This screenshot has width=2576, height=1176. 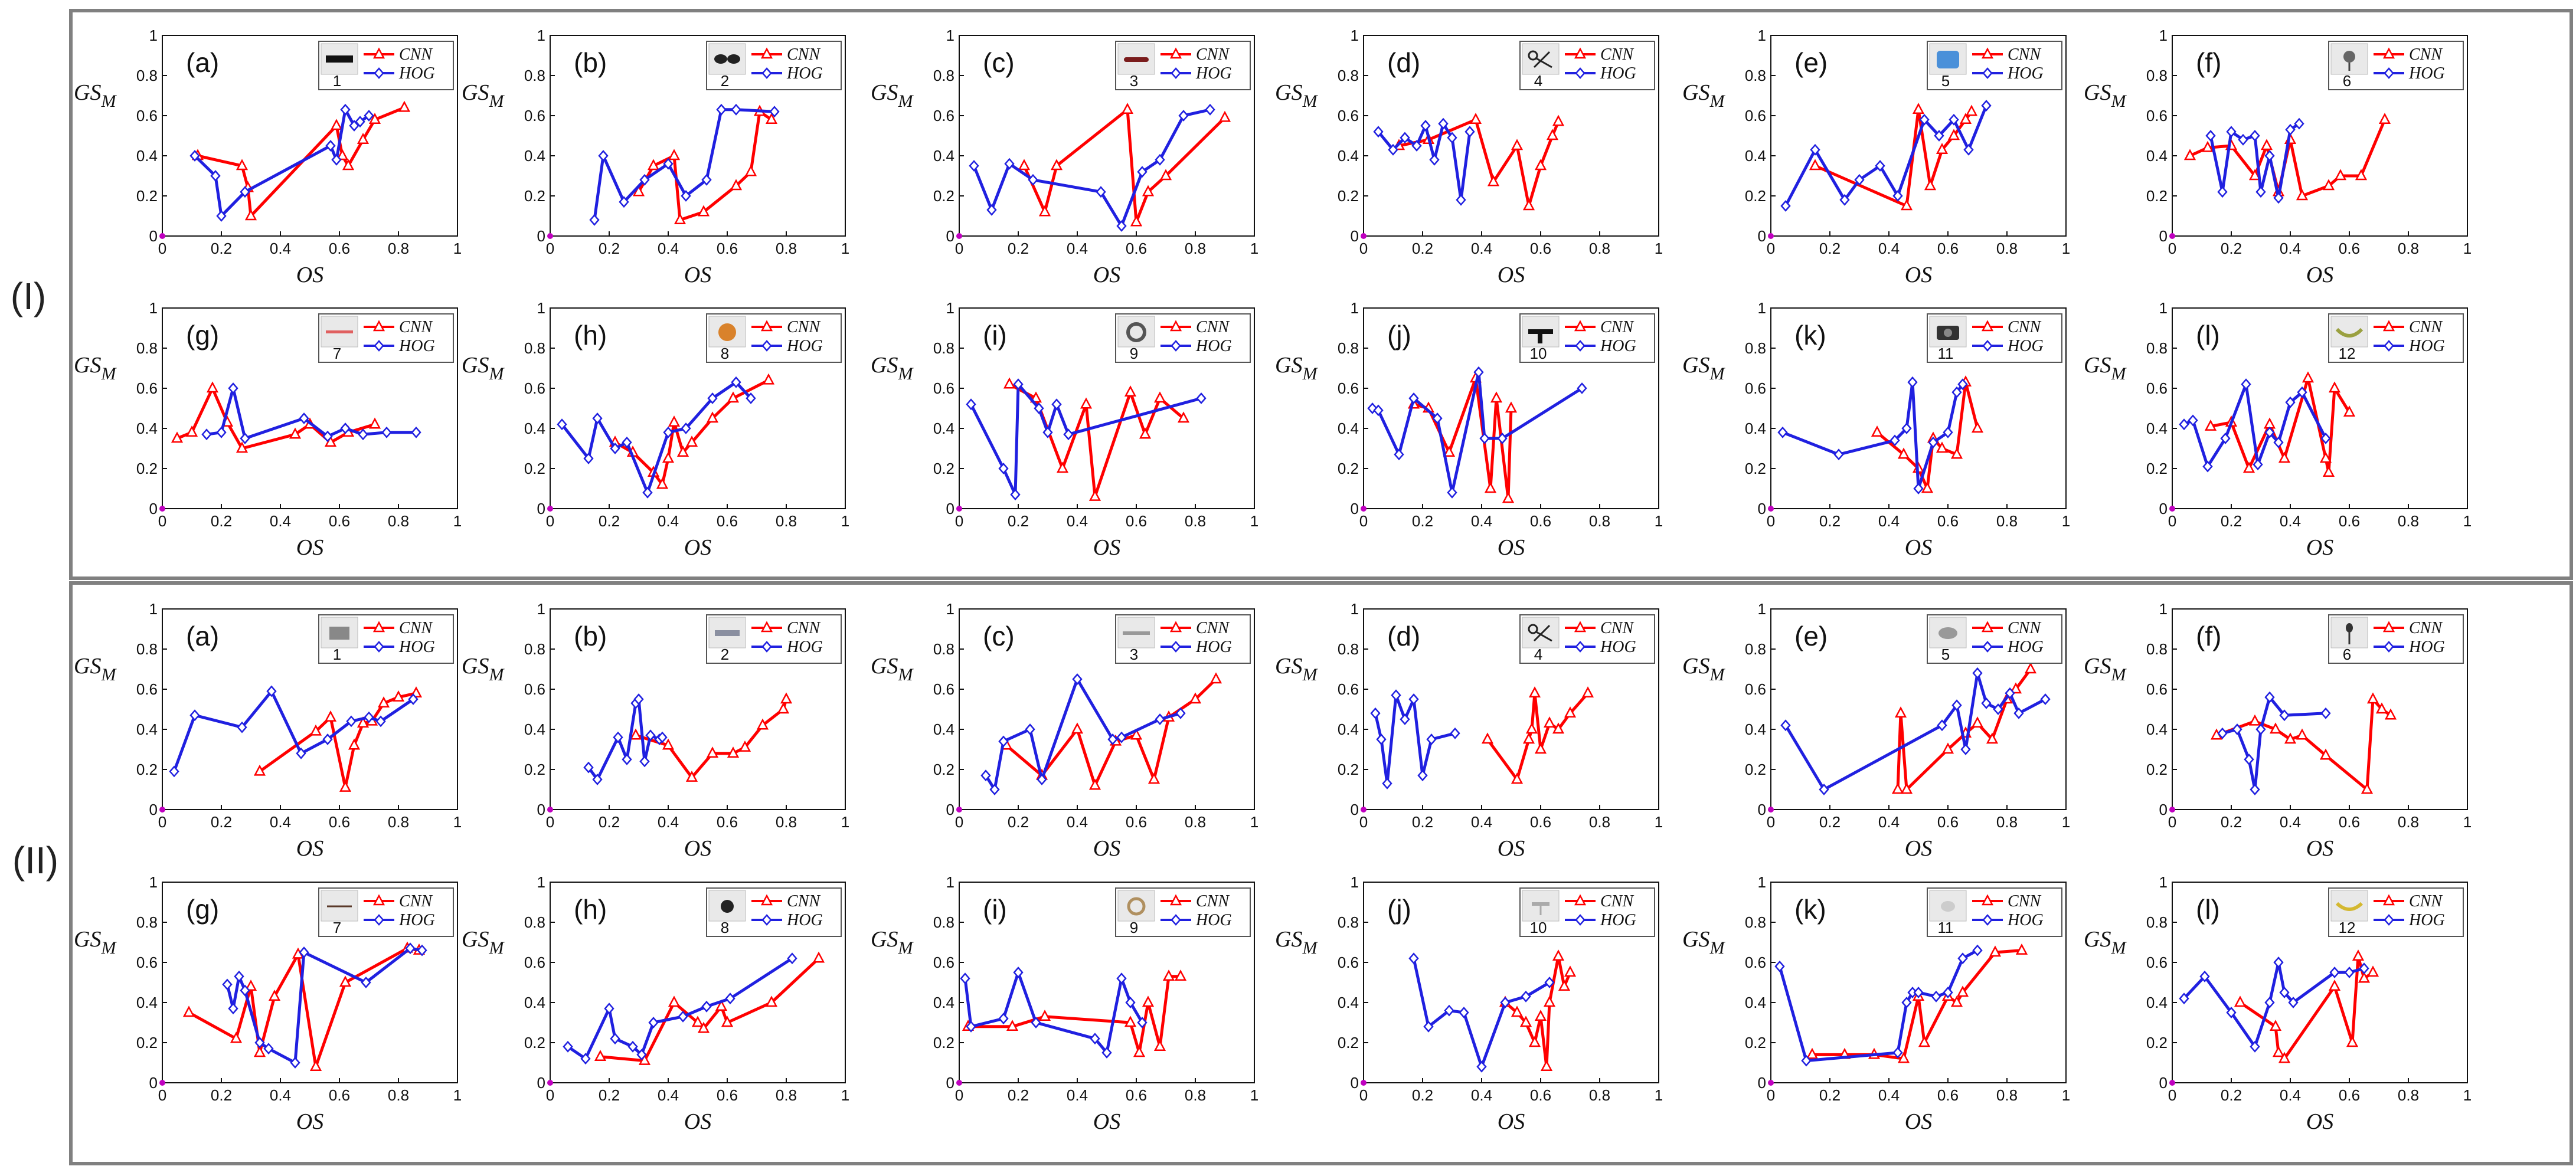 I want to click on camera-lens, so click(x=1948, y=333).